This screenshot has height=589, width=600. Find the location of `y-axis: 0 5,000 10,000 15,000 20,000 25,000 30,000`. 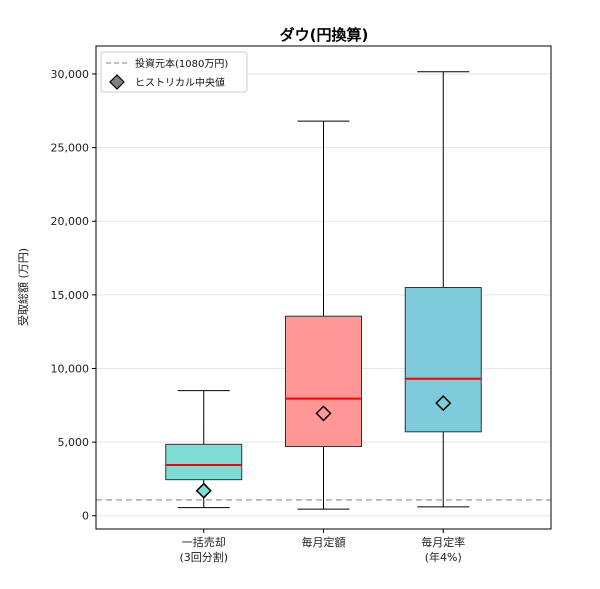

y-axis: 0 5,000 10,000 15,000 20,000 25,000 30,000 is located at coordinates (73, 295).